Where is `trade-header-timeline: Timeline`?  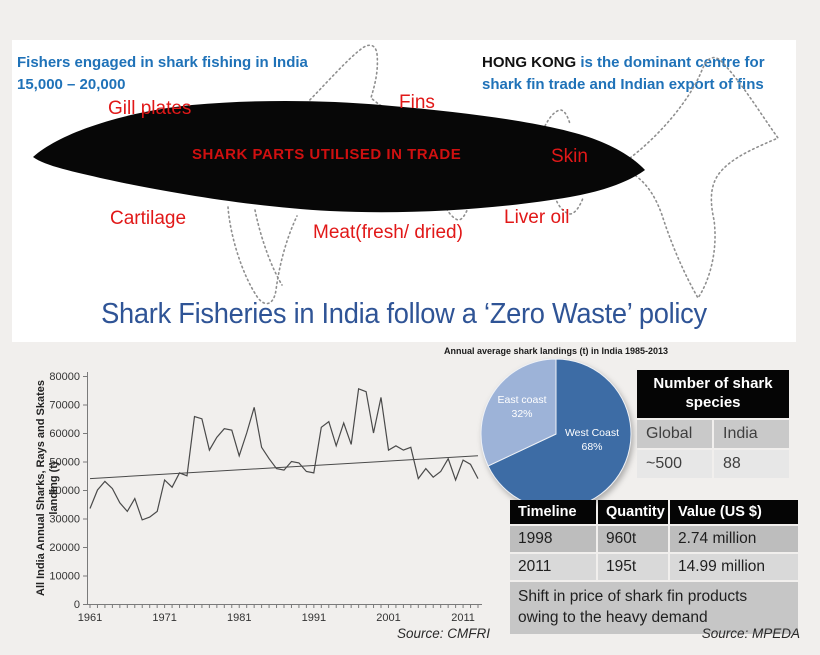 trade-header-timeline: Timeline is located at coordinates (553, 512).